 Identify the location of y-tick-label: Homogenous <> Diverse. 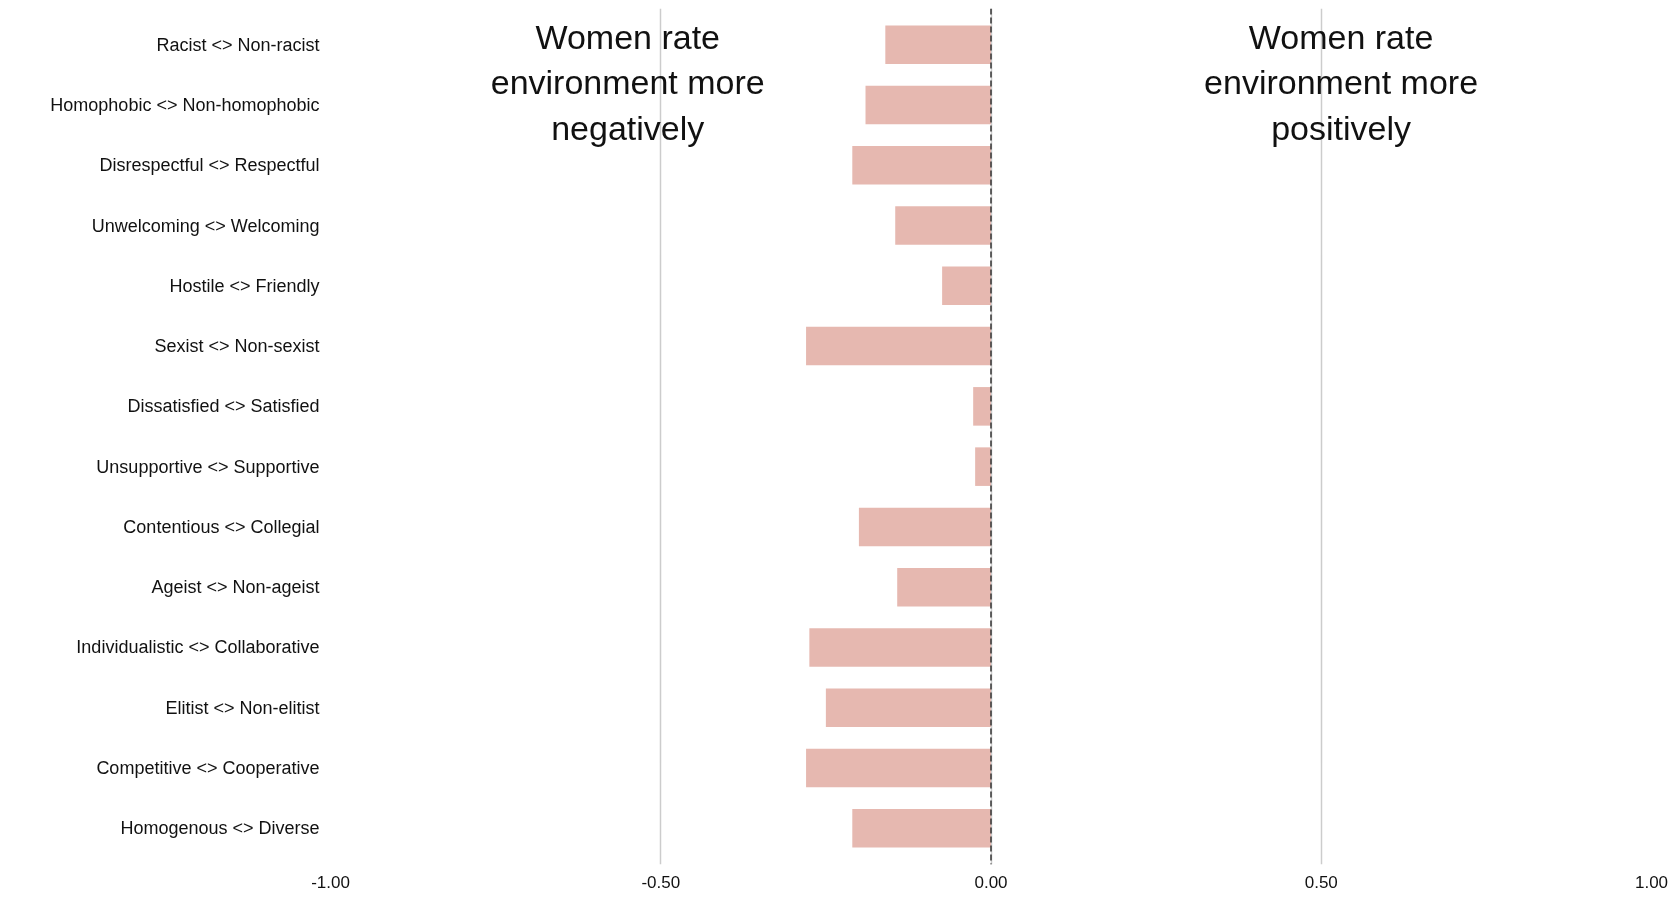
(220, 828).